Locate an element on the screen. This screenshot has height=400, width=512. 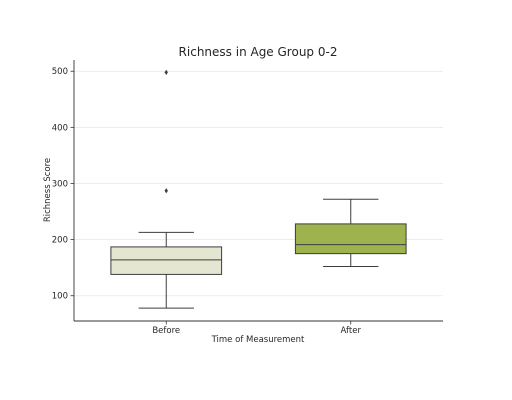
box-before is located at coordinates (166, 189).